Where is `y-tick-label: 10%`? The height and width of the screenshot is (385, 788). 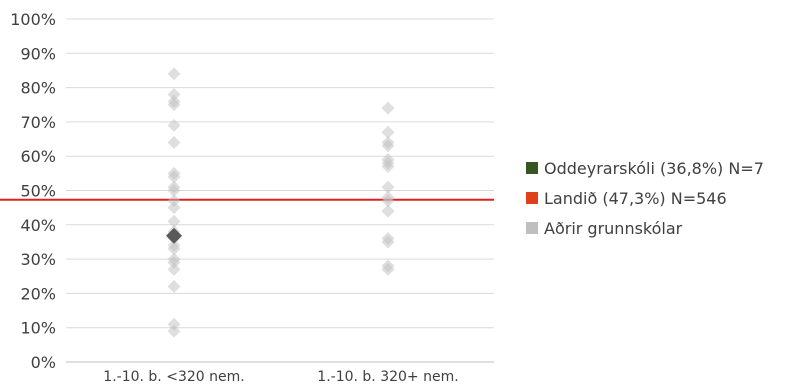
y-tick-label: 10% is located at coordinates (38, 328).